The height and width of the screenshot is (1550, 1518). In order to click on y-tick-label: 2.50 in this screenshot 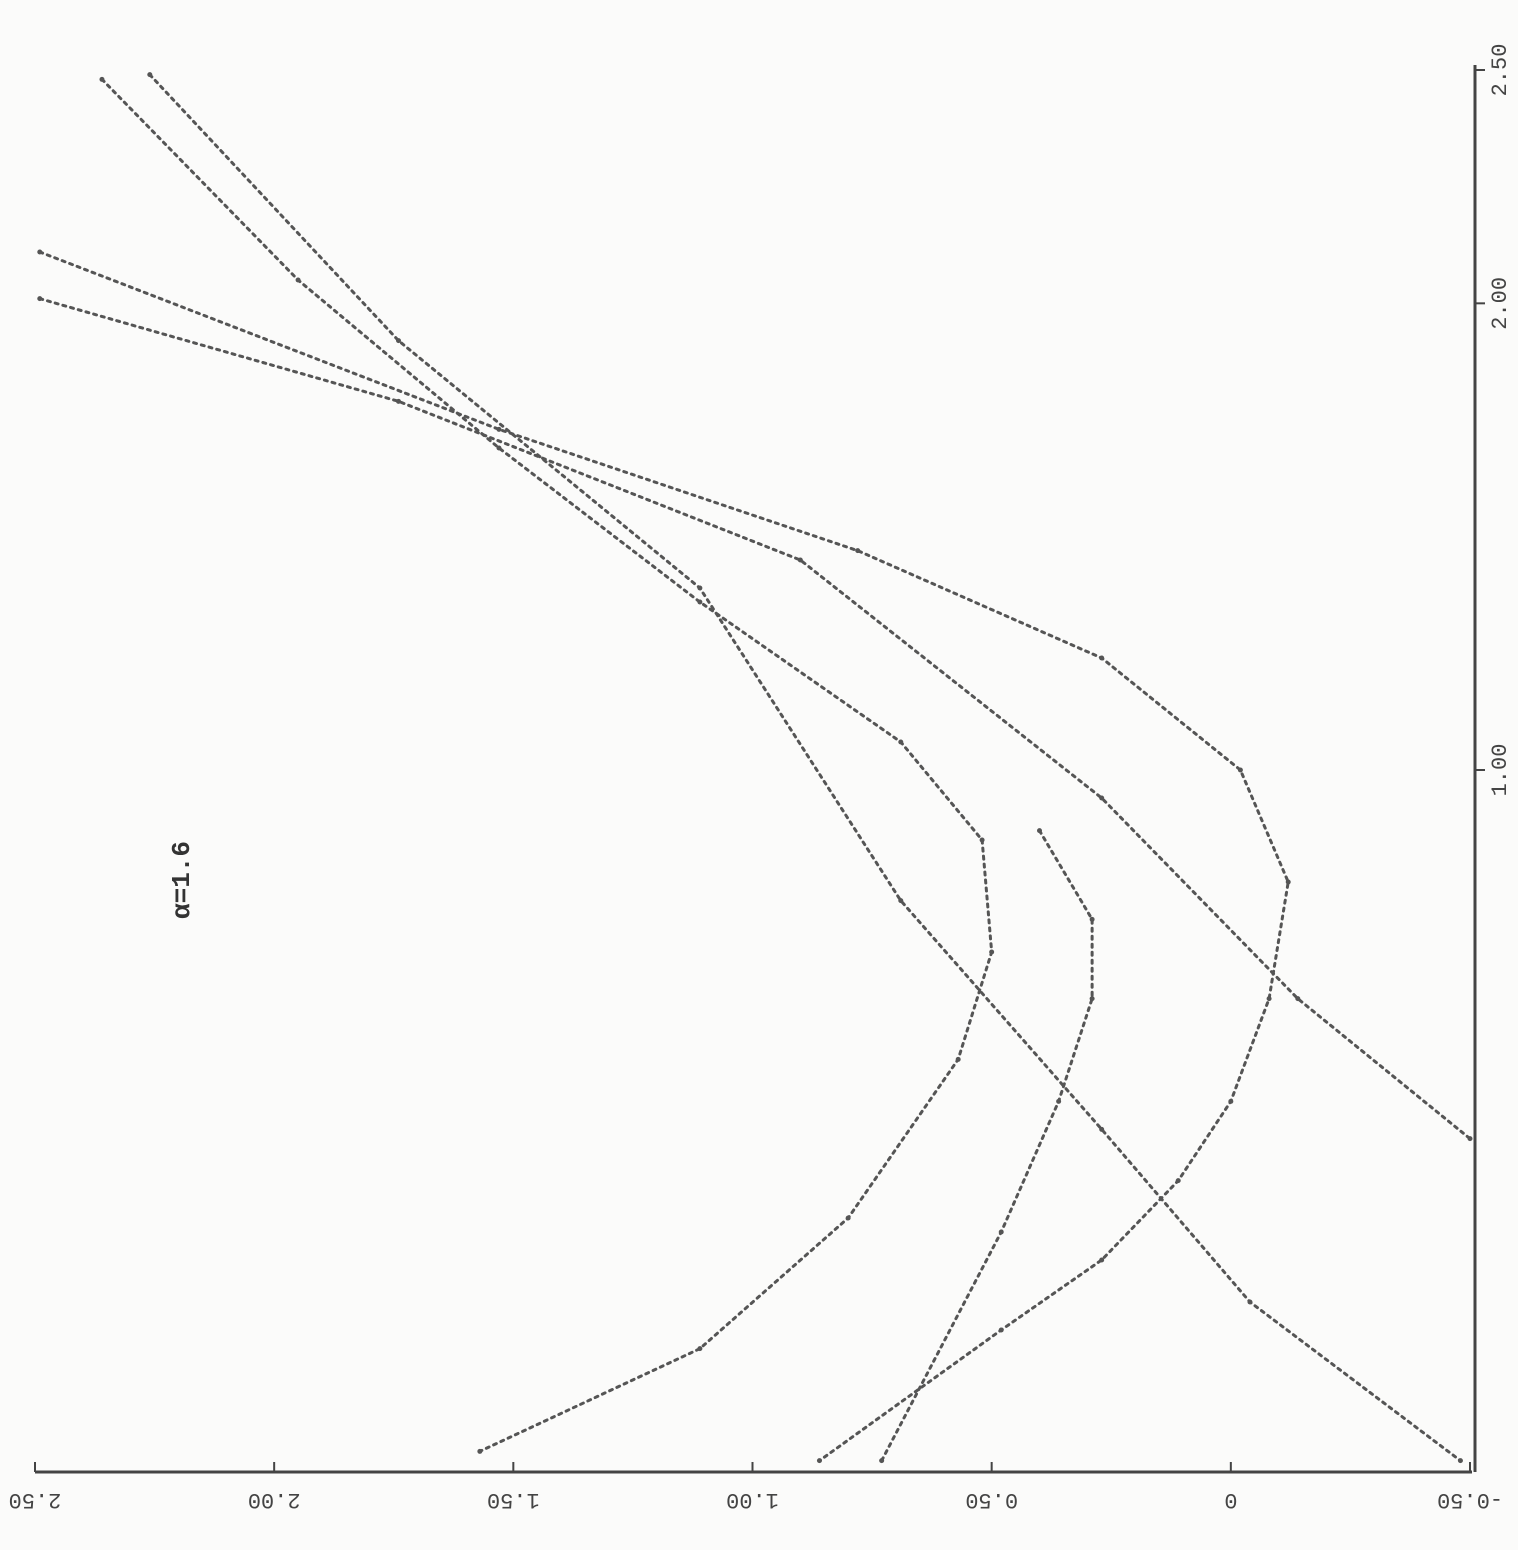, I will do `click(1500, 70)`.